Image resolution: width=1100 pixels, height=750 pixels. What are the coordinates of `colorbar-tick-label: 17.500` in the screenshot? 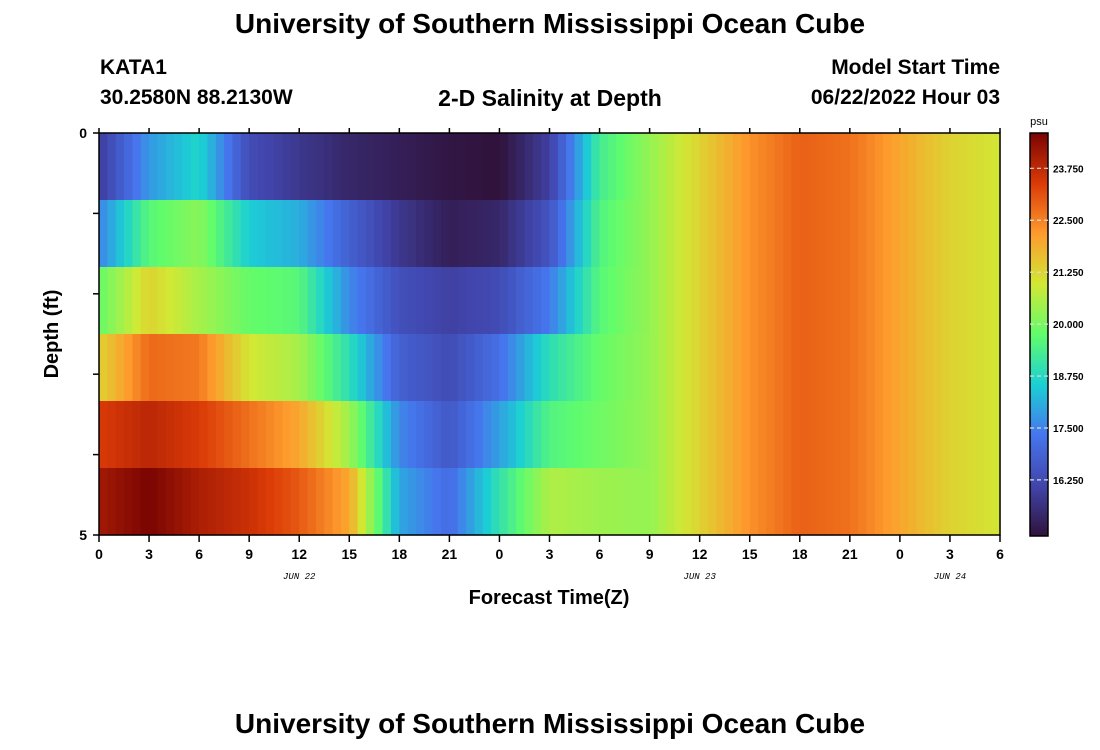 It's located at (1068, 429).